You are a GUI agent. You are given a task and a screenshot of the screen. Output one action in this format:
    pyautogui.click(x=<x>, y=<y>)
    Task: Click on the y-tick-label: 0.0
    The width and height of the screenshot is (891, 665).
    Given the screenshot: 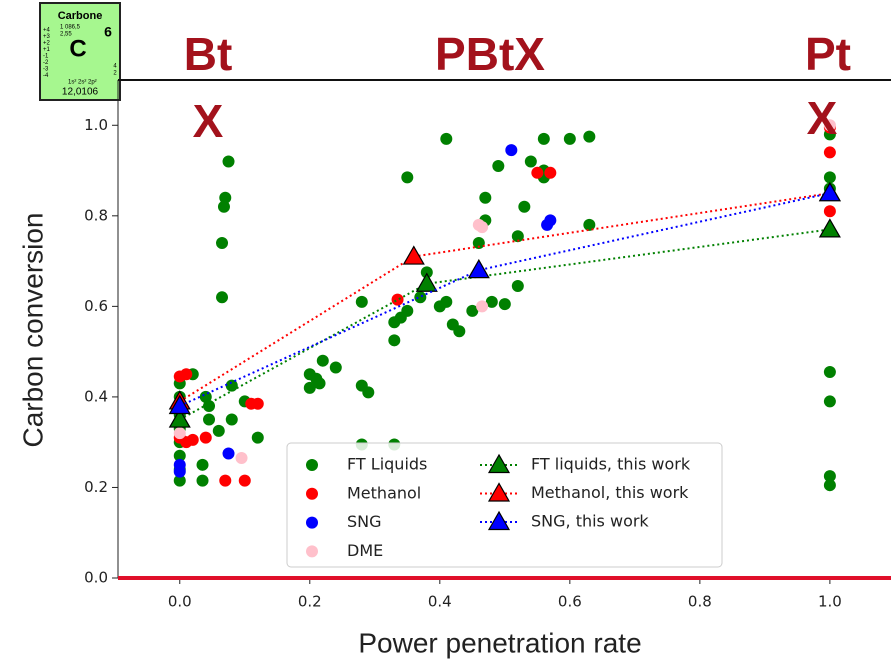 What is the action you would take?
    pyautogui.click(x=96, y=578)
    